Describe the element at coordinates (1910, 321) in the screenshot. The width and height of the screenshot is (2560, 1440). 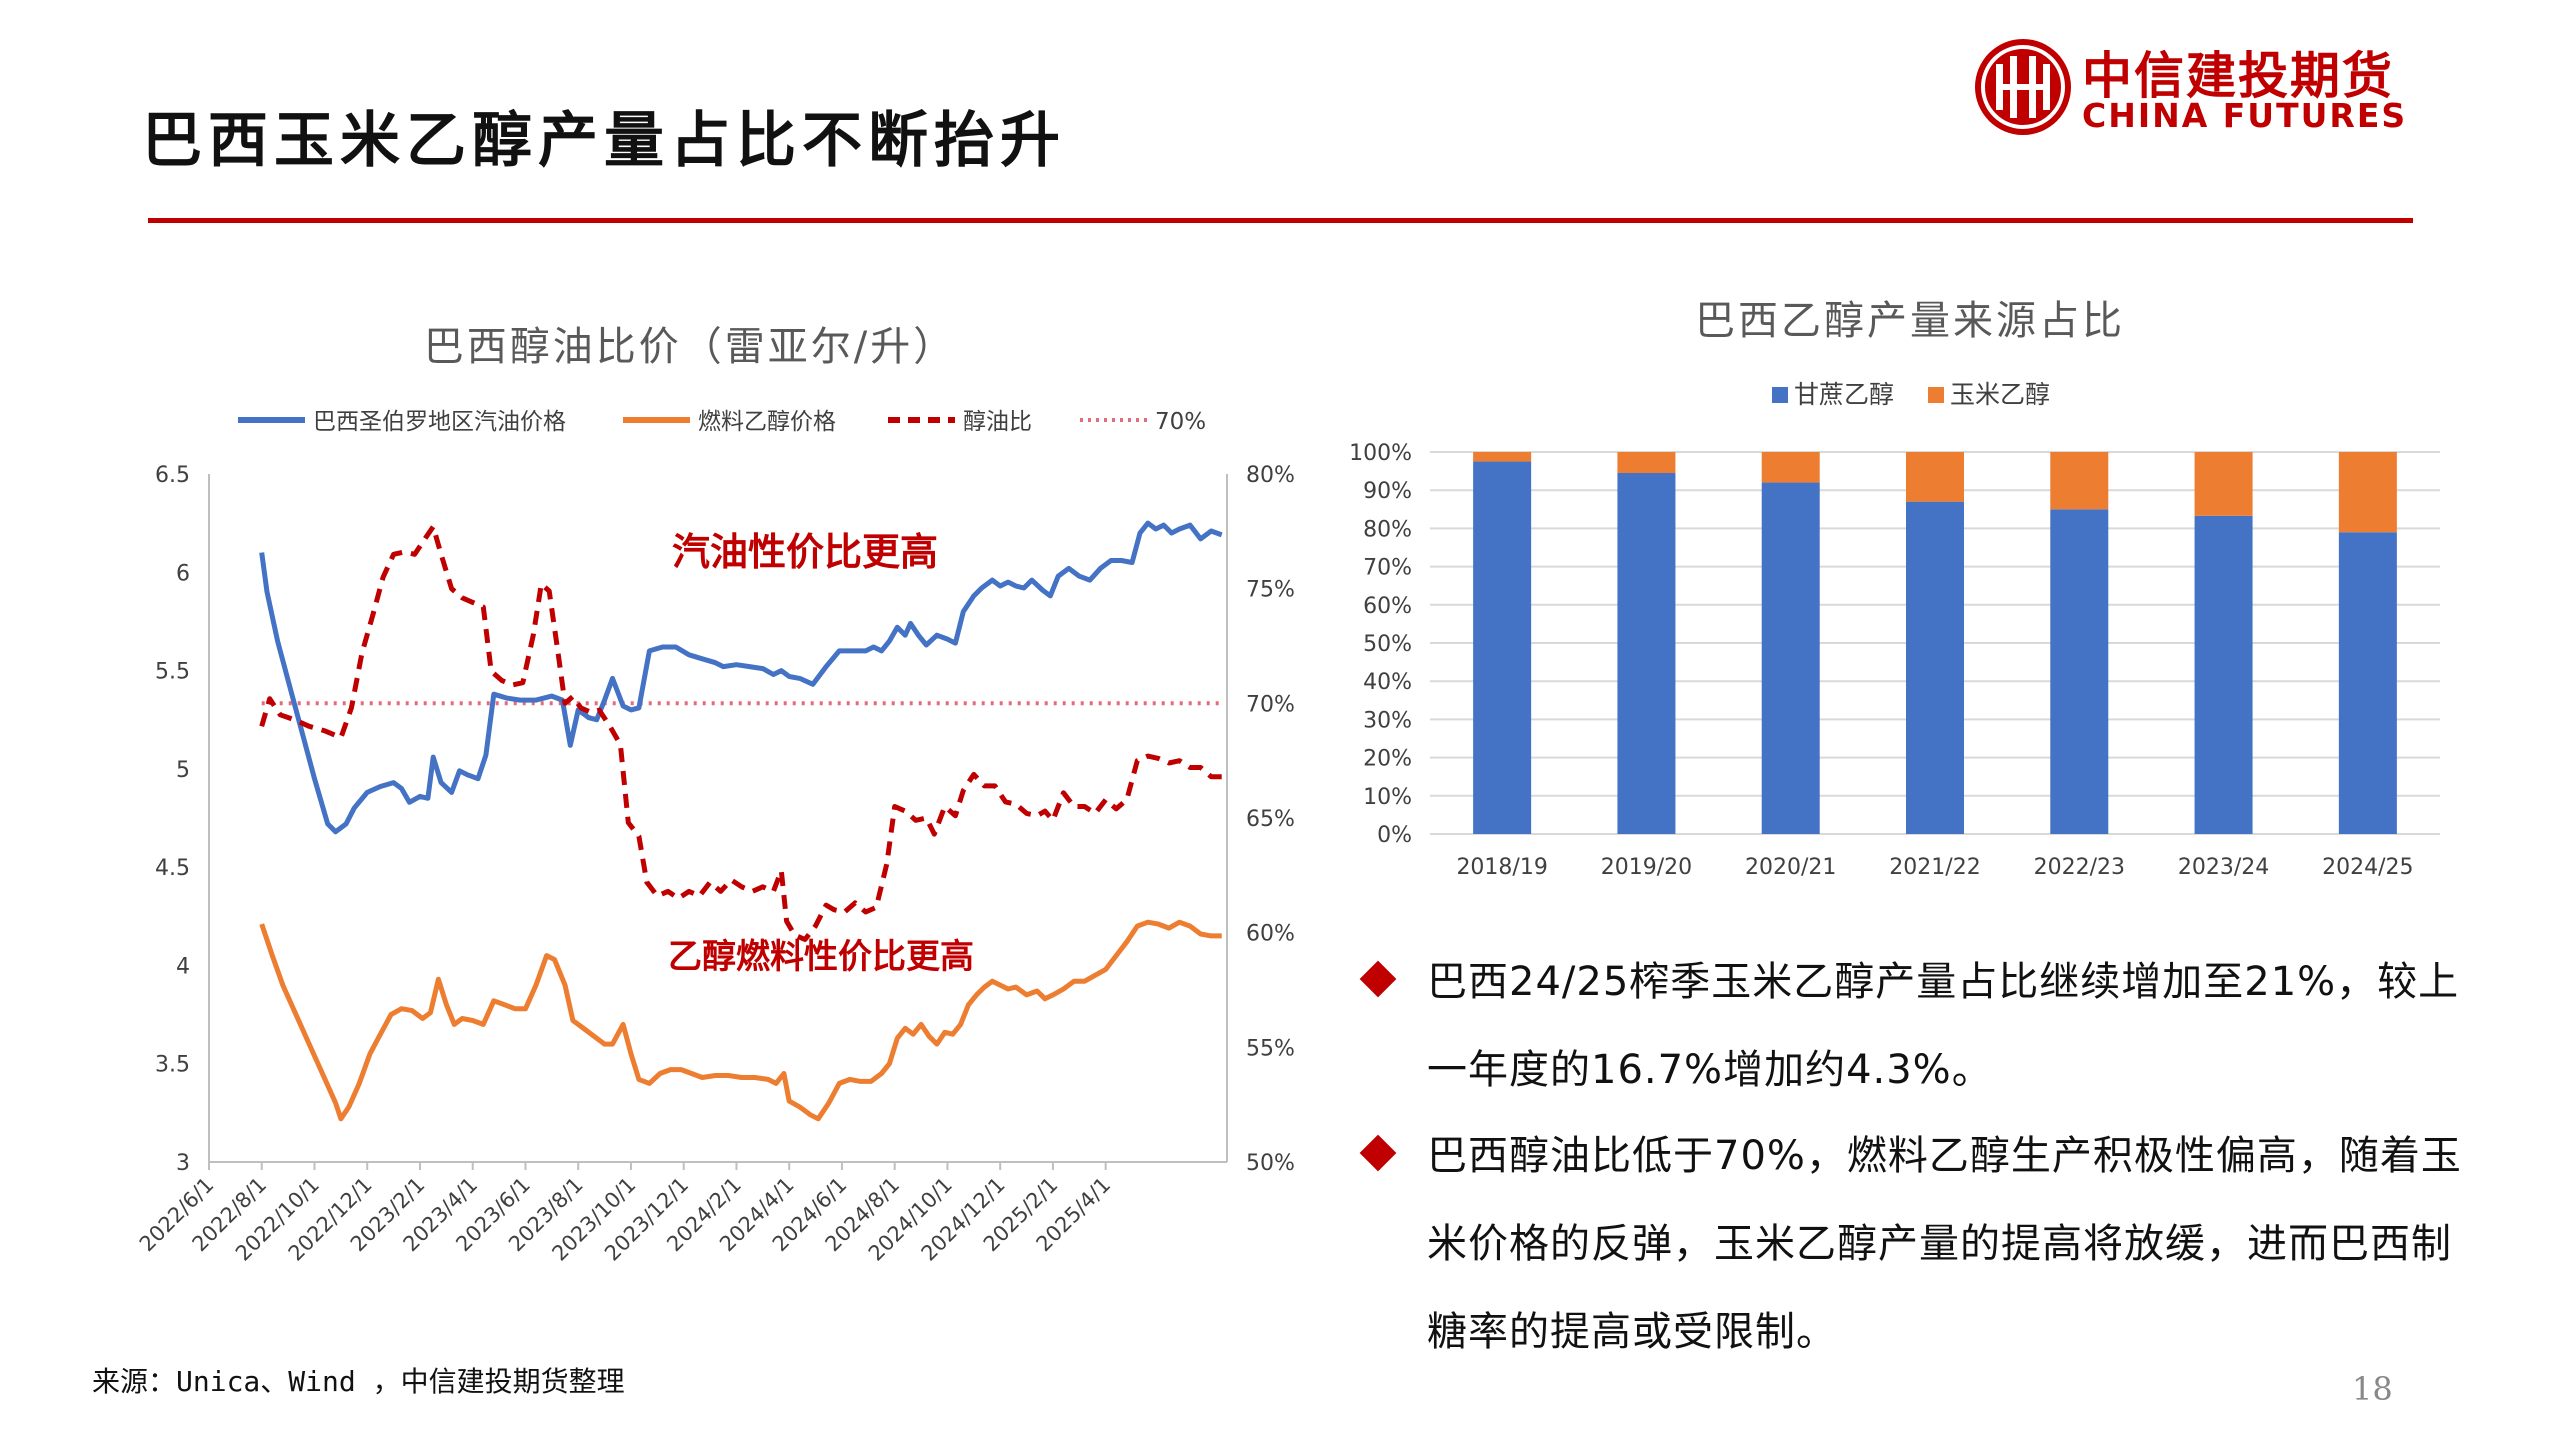
I see `chart2-title: 巴西乙醇产量来源占比` at that location.